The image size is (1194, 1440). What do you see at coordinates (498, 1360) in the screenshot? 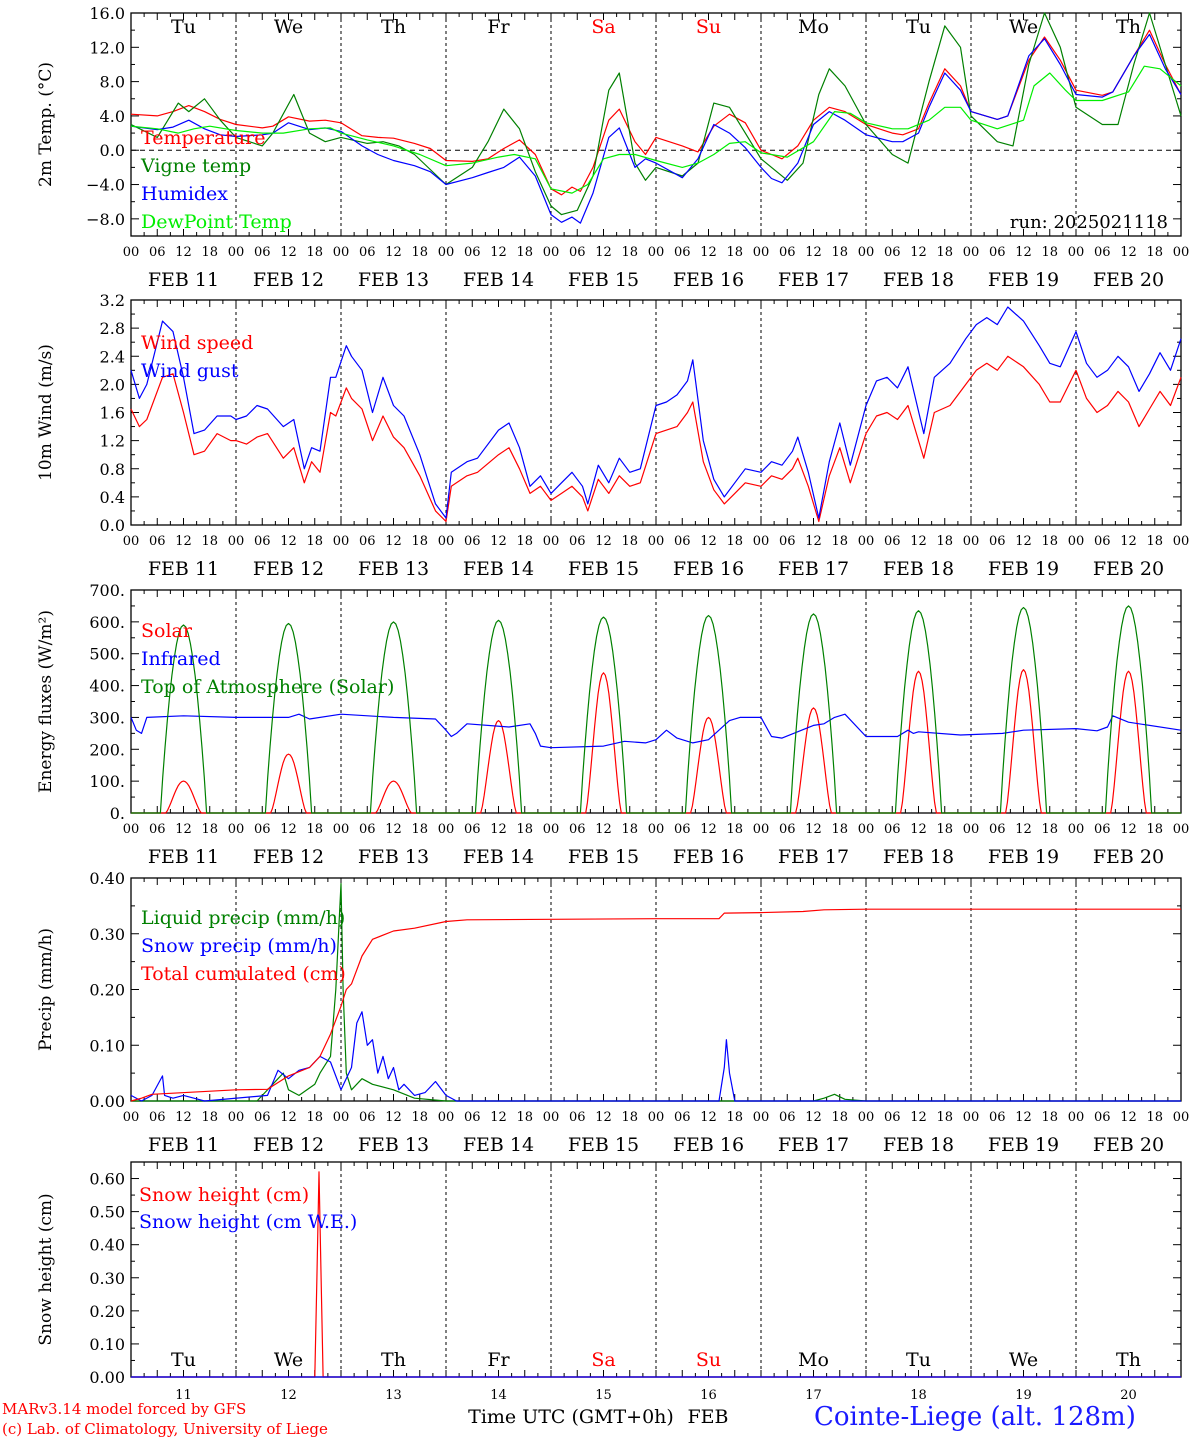
I see `weekday-label: Fr` at bounding box center [498, 1360].